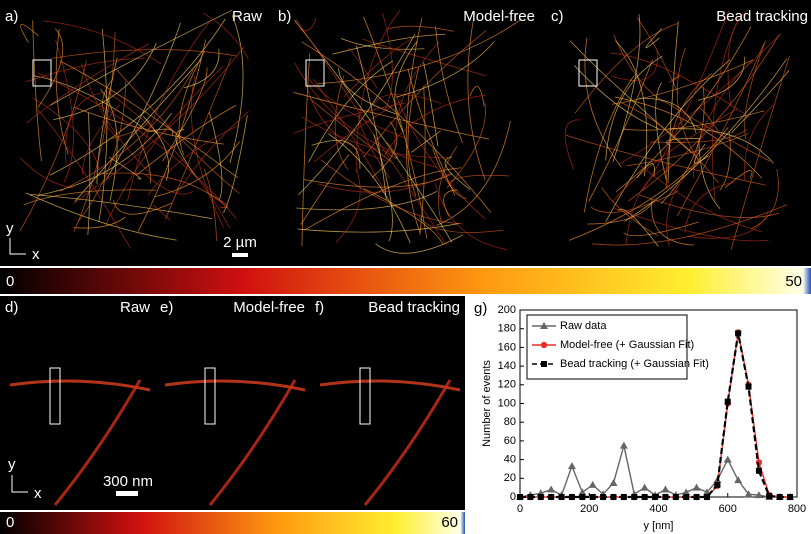  Describe the element at coordinates (405, 281) in the screenshot. I see `top-colorbar` at that location.